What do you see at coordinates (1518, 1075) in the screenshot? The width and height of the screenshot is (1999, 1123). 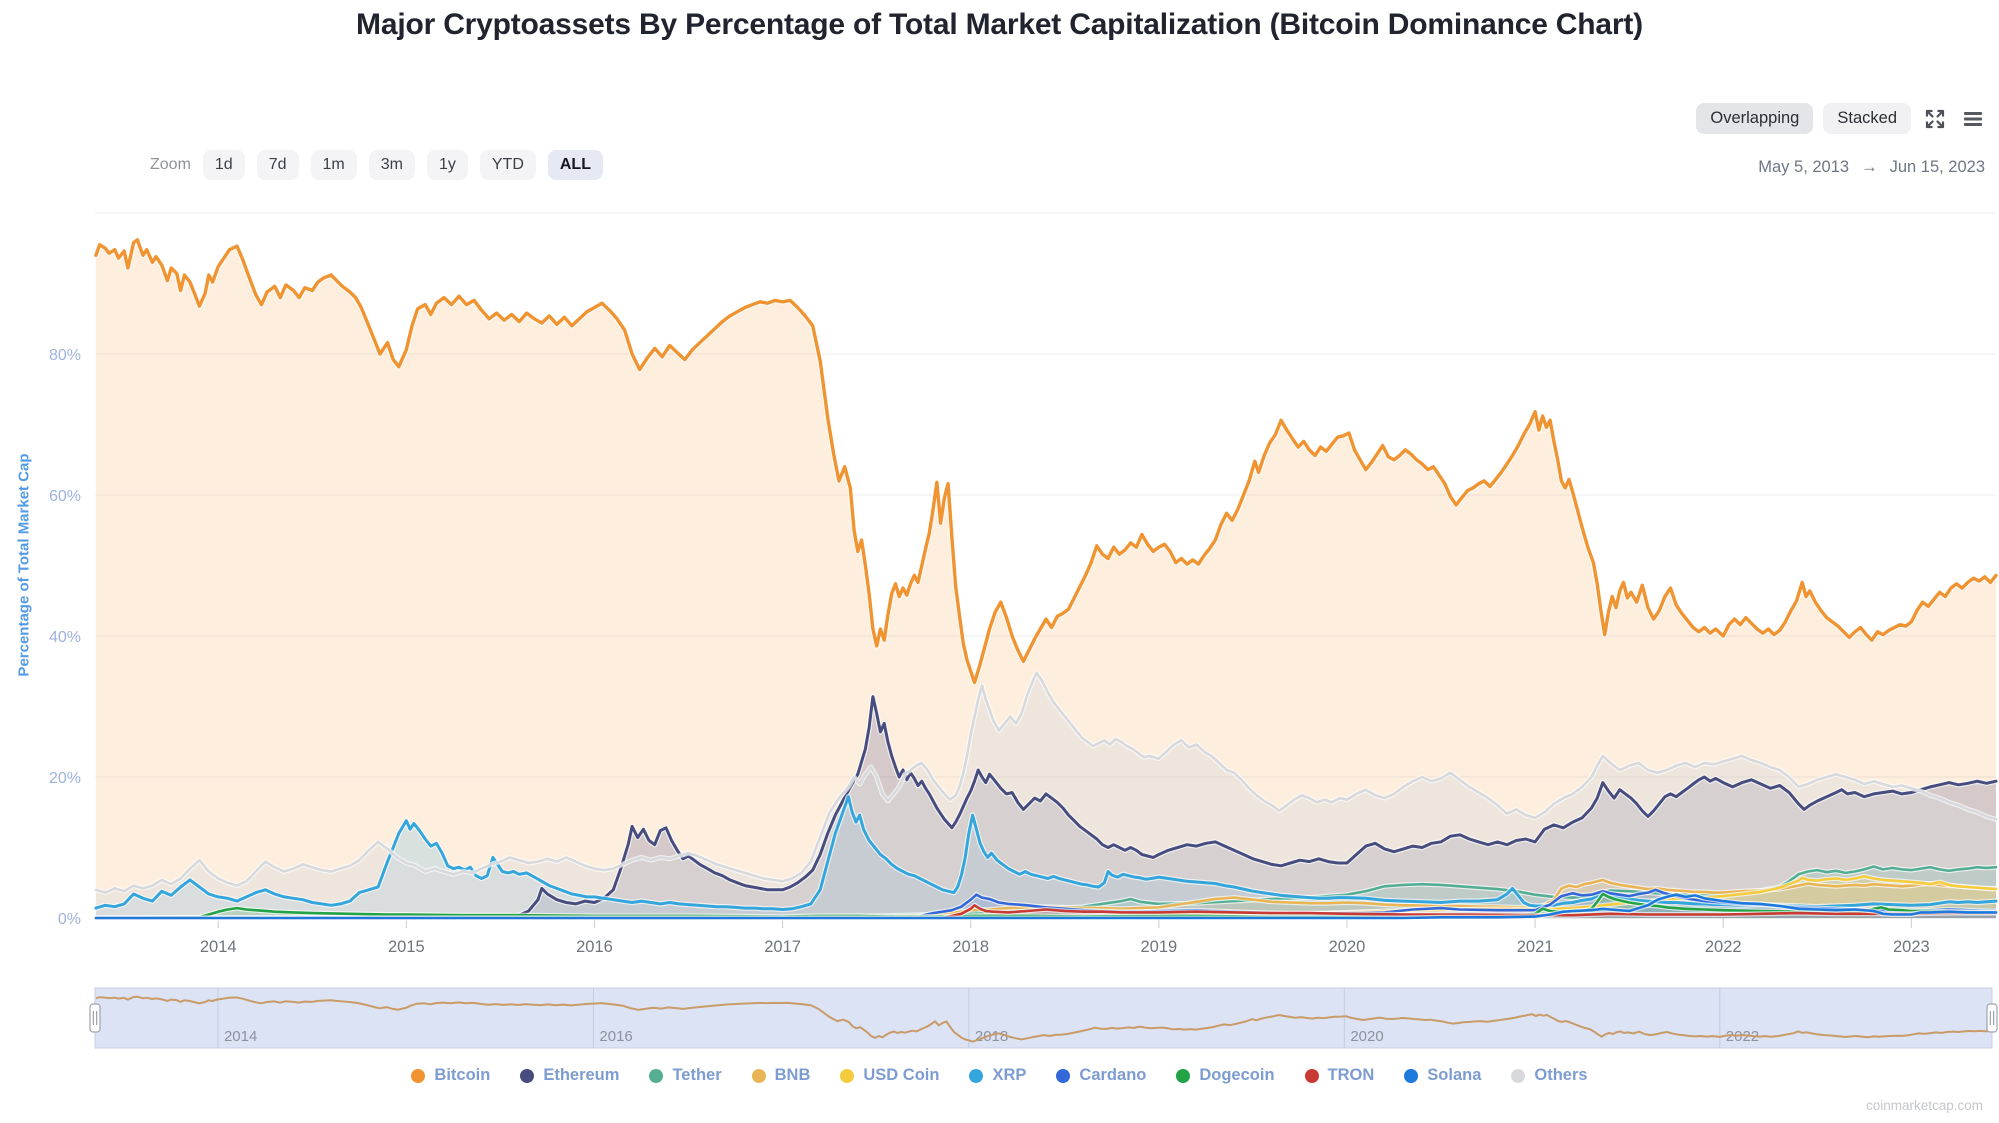 I see `others-dot-icon` at bounding box center [1518, 1075].